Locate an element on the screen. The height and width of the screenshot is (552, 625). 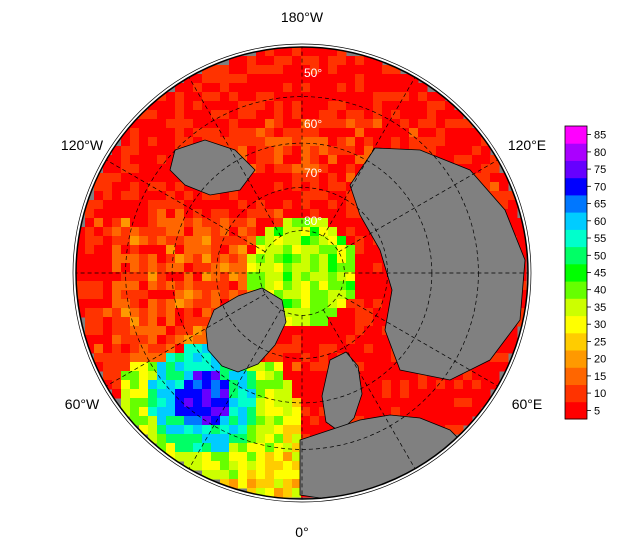
colorbar-tick-label: 15 is located at coordinates (600, 377).